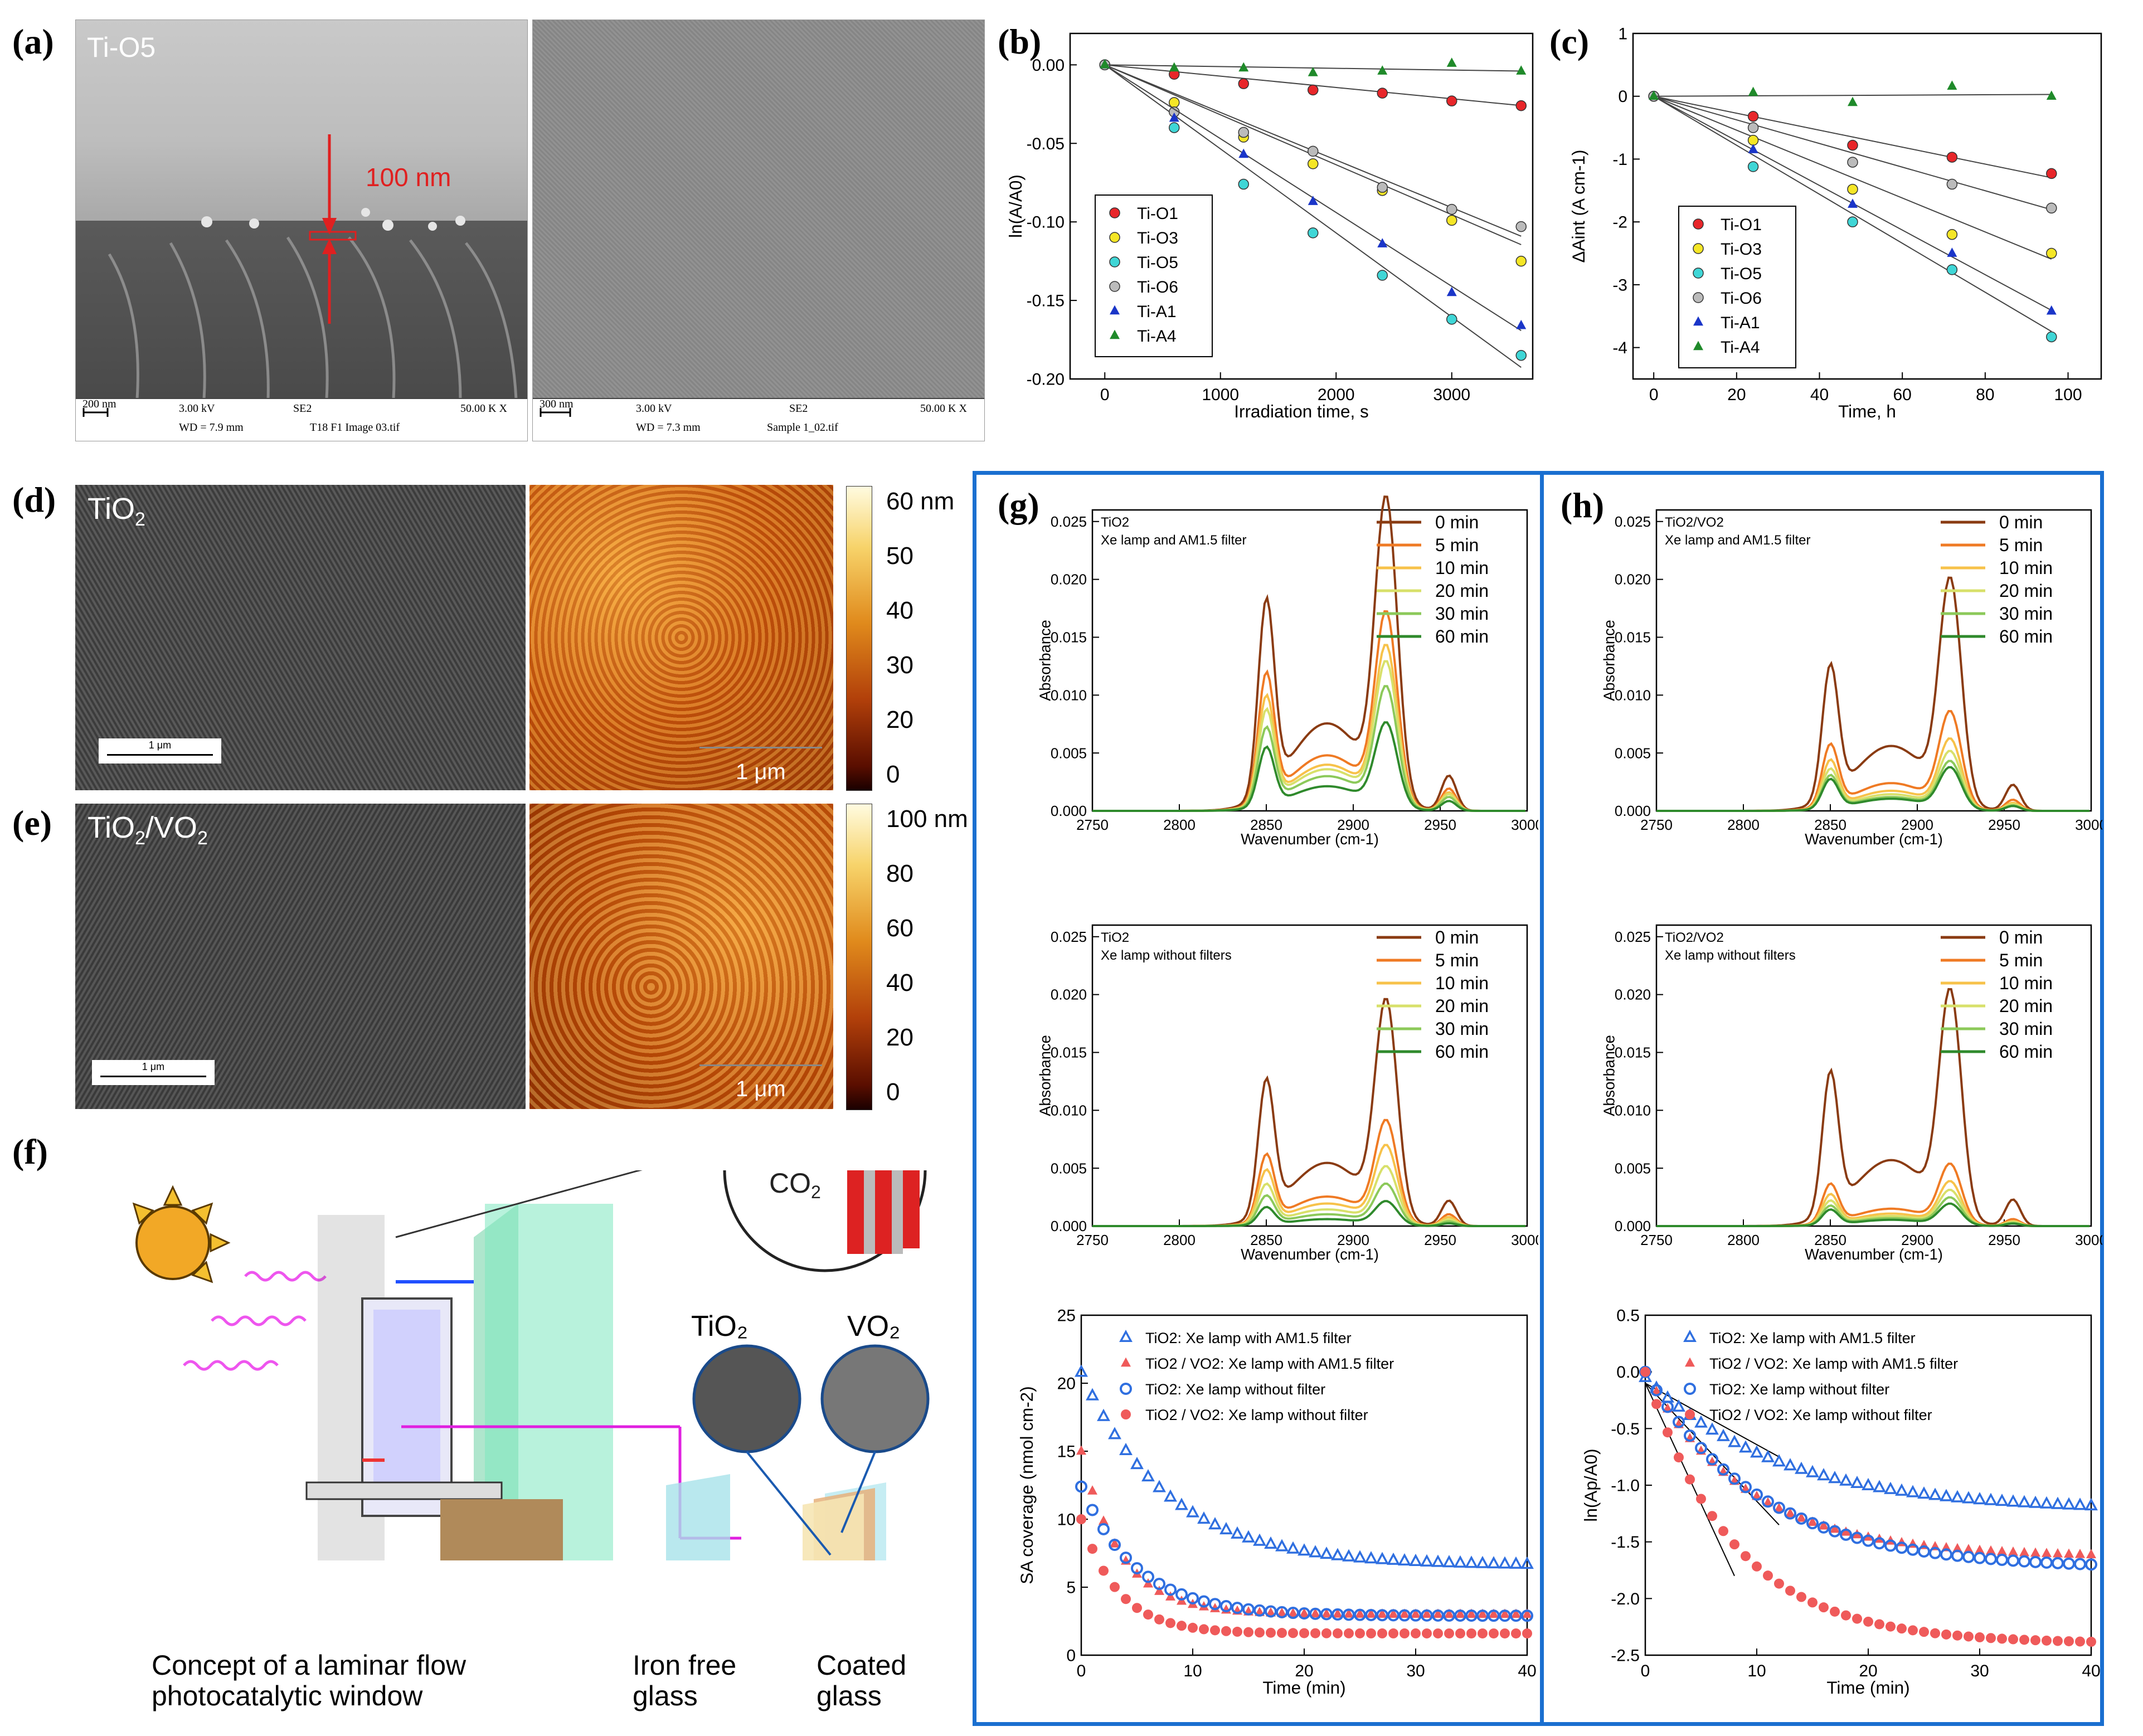 The image size is (2143, 1736). What do you see at coordinates (2021, 937) in the screenshot?
I see `legend-label: 0 min` at bounding box center [2021, 937].